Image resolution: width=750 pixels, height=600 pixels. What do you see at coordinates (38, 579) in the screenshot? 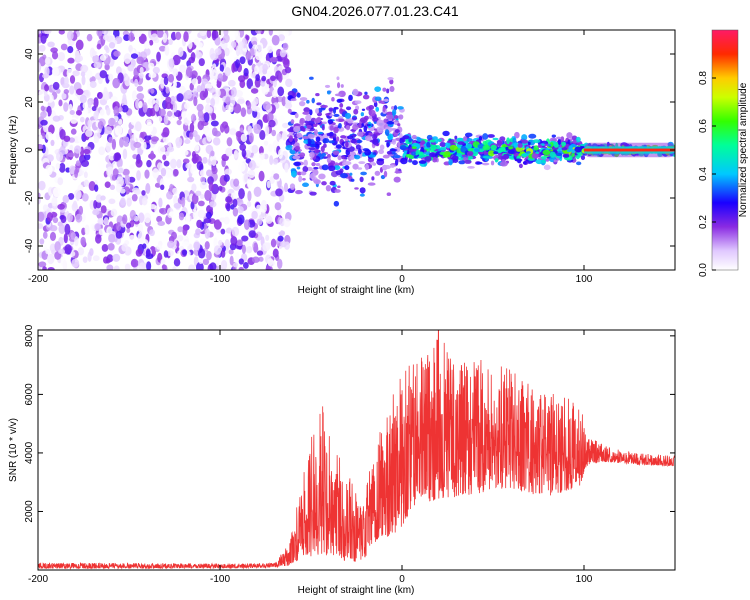
I see `snr-x-tick-label: -200` at bounding box center [38, 579].